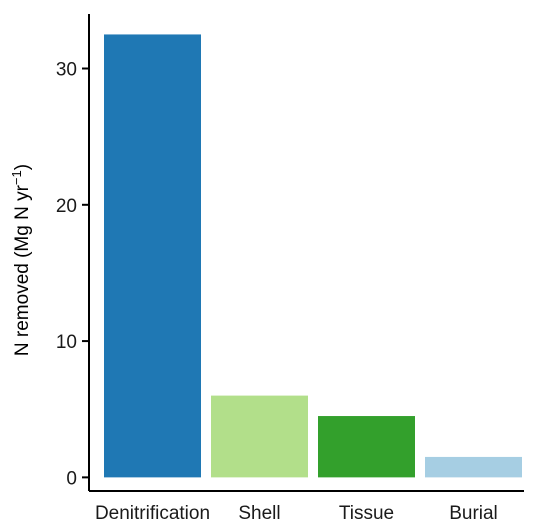 The height and width of the screenshot is (528, 538). I want to click on y-tick-label-20: 20, so click(66, 206).